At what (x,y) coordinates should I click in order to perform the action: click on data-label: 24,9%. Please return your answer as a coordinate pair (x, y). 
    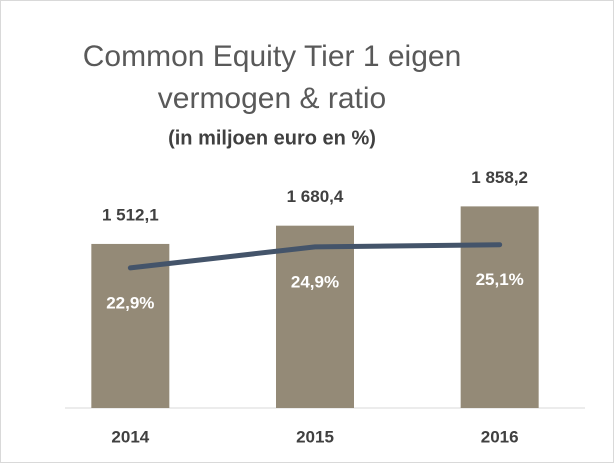
    Looking at the image, I should click on (315, 281).